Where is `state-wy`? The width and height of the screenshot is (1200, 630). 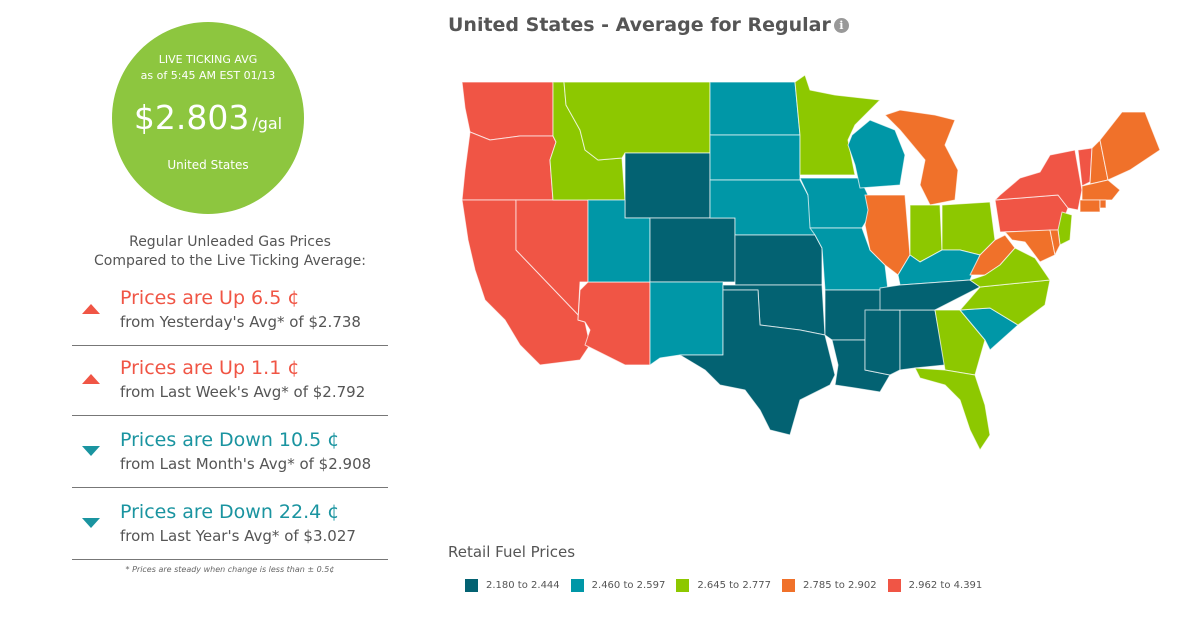
state-wy is located at coordinates (667, 185).